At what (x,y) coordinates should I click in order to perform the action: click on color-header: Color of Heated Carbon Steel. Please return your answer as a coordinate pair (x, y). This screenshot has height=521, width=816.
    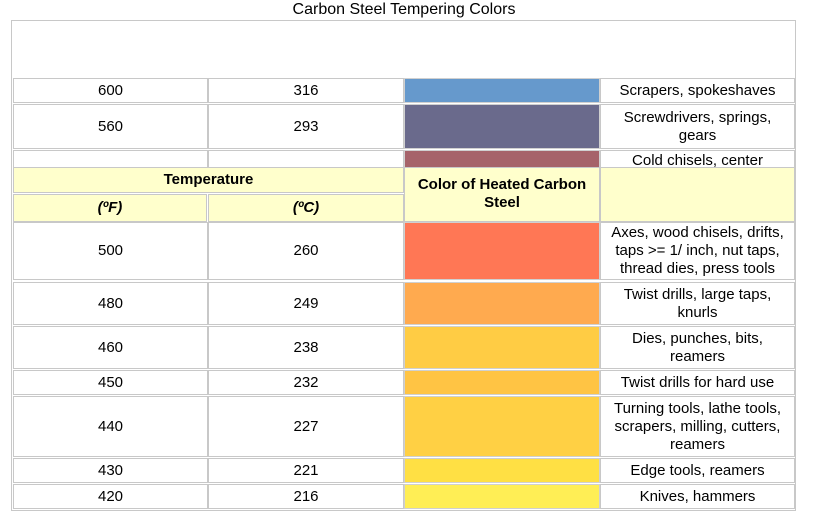
    Looking at the image, I should click on (502, 194).